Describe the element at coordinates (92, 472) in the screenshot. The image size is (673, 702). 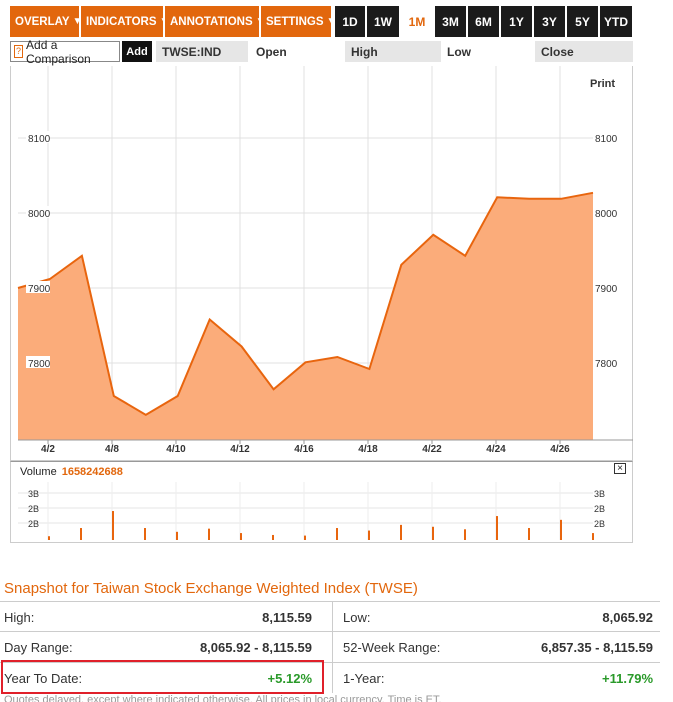
I see `volume-value: 1658242688` at that location.